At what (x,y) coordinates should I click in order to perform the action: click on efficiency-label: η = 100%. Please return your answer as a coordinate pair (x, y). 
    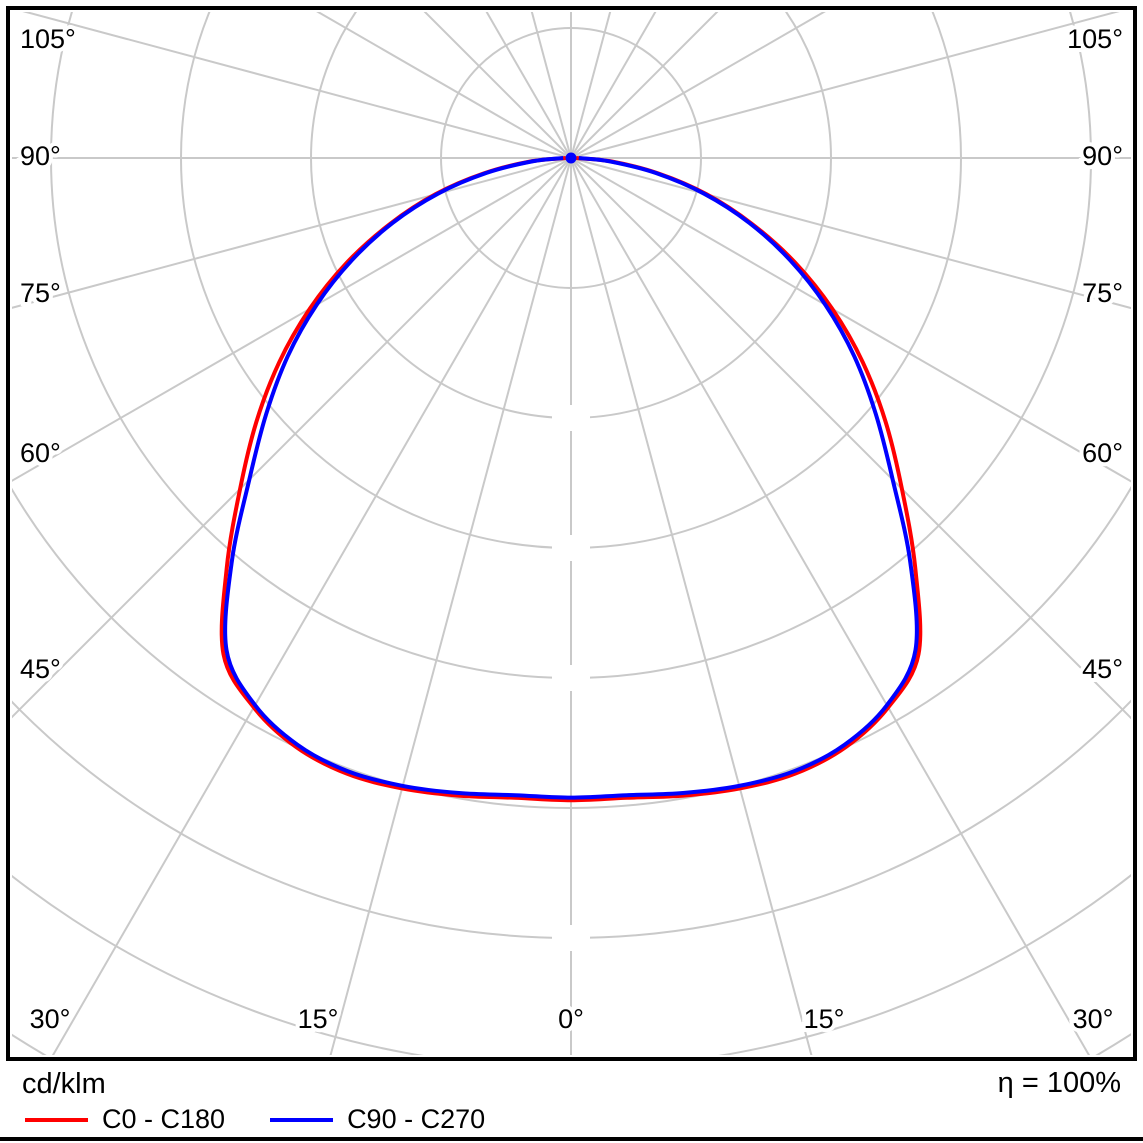
    Looking at the image, I should click on (1059, 1083).